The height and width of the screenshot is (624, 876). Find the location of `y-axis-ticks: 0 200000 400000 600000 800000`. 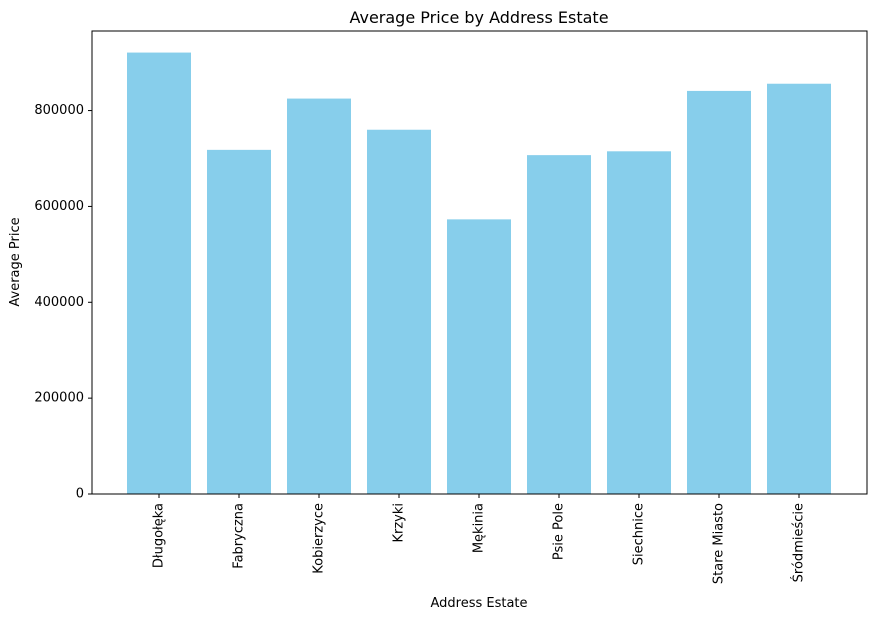

y-axis-ticks: 0 200000 400000 600000 800000 is located at coordinates (63, 302).